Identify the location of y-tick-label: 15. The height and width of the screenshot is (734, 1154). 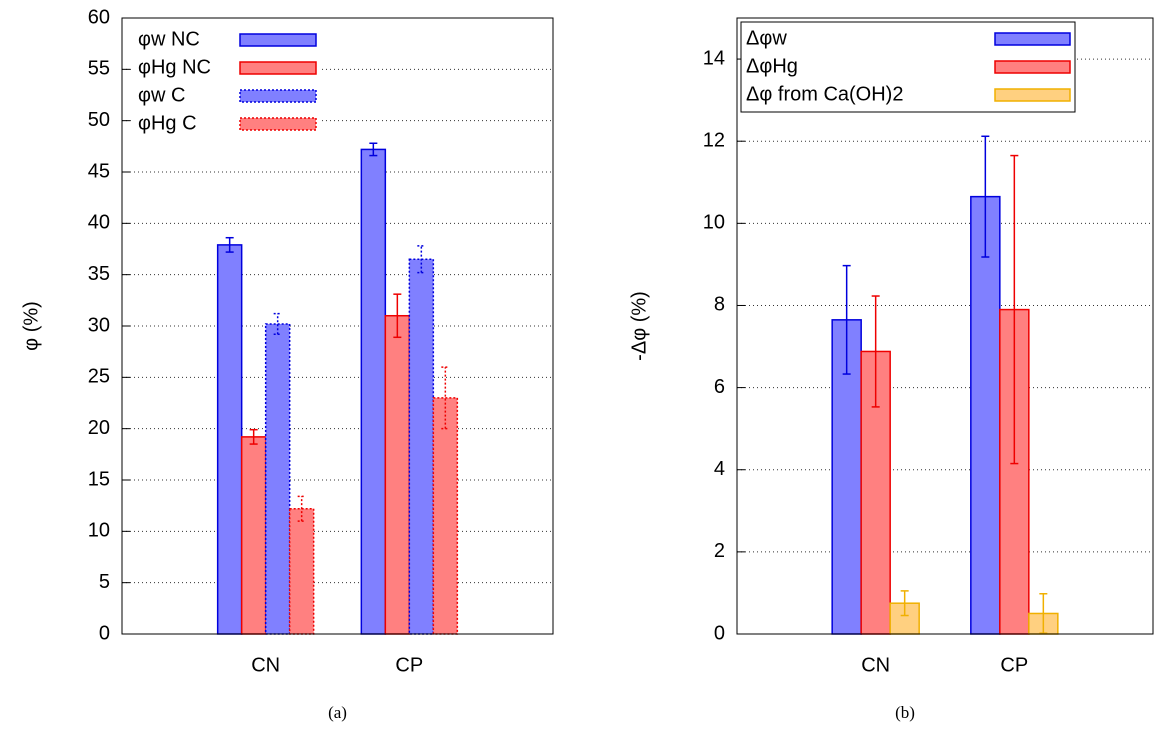
(99, 479).